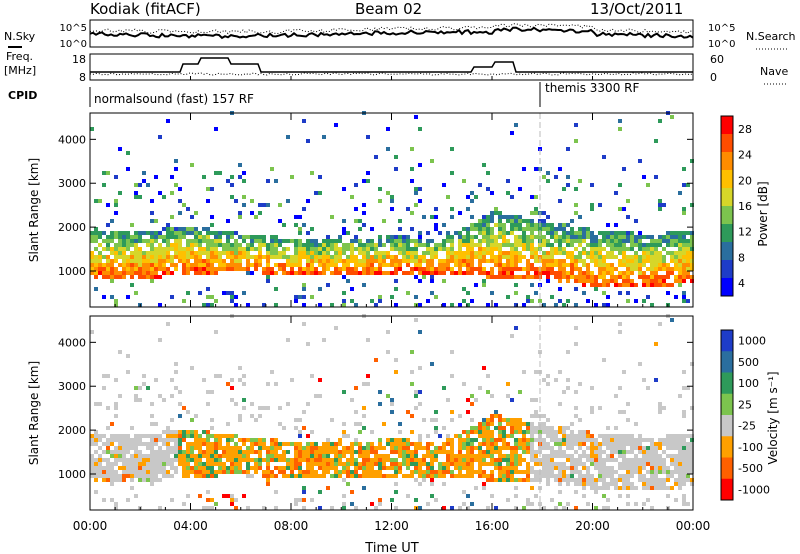  I want to click on colorbar-segment, so click(727, 447).